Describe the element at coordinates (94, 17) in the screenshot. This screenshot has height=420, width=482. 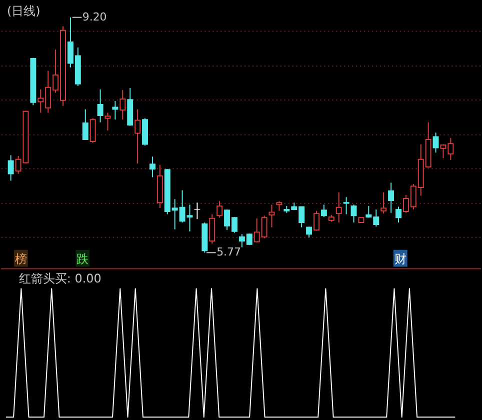
I see `annotation: 9.20` at that location.